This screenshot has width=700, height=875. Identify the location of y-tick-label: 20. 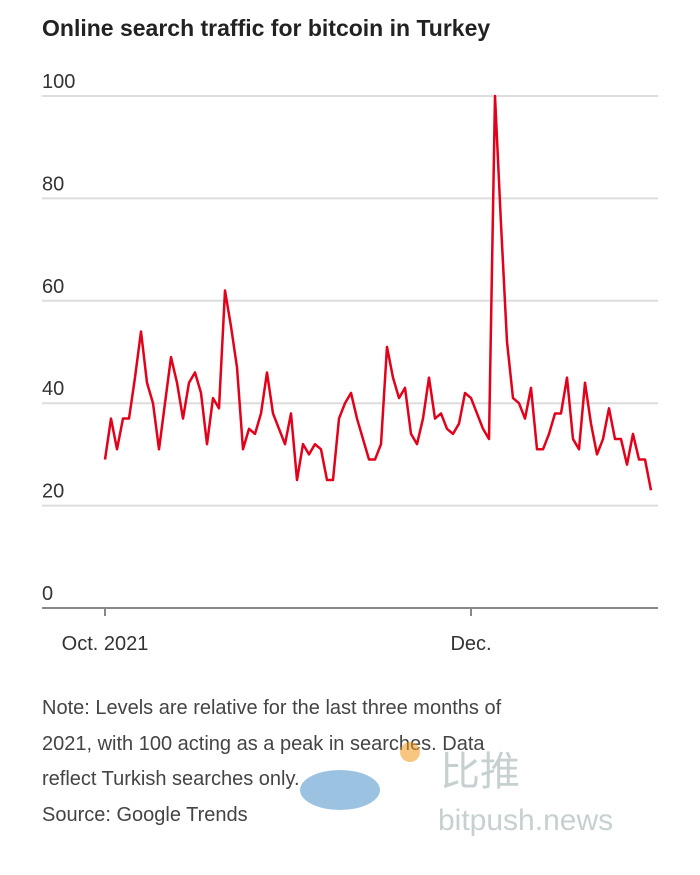
(53, 492).